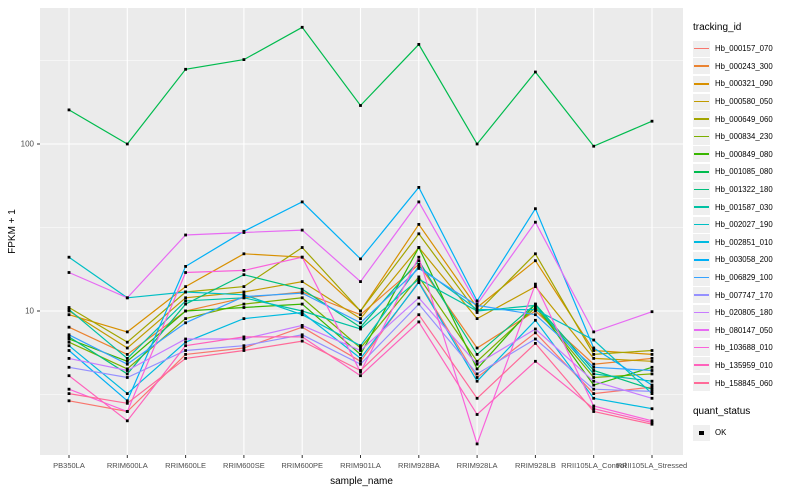  I want to click on legend-title-tracking-id: tracking_id, so click(717, 27).